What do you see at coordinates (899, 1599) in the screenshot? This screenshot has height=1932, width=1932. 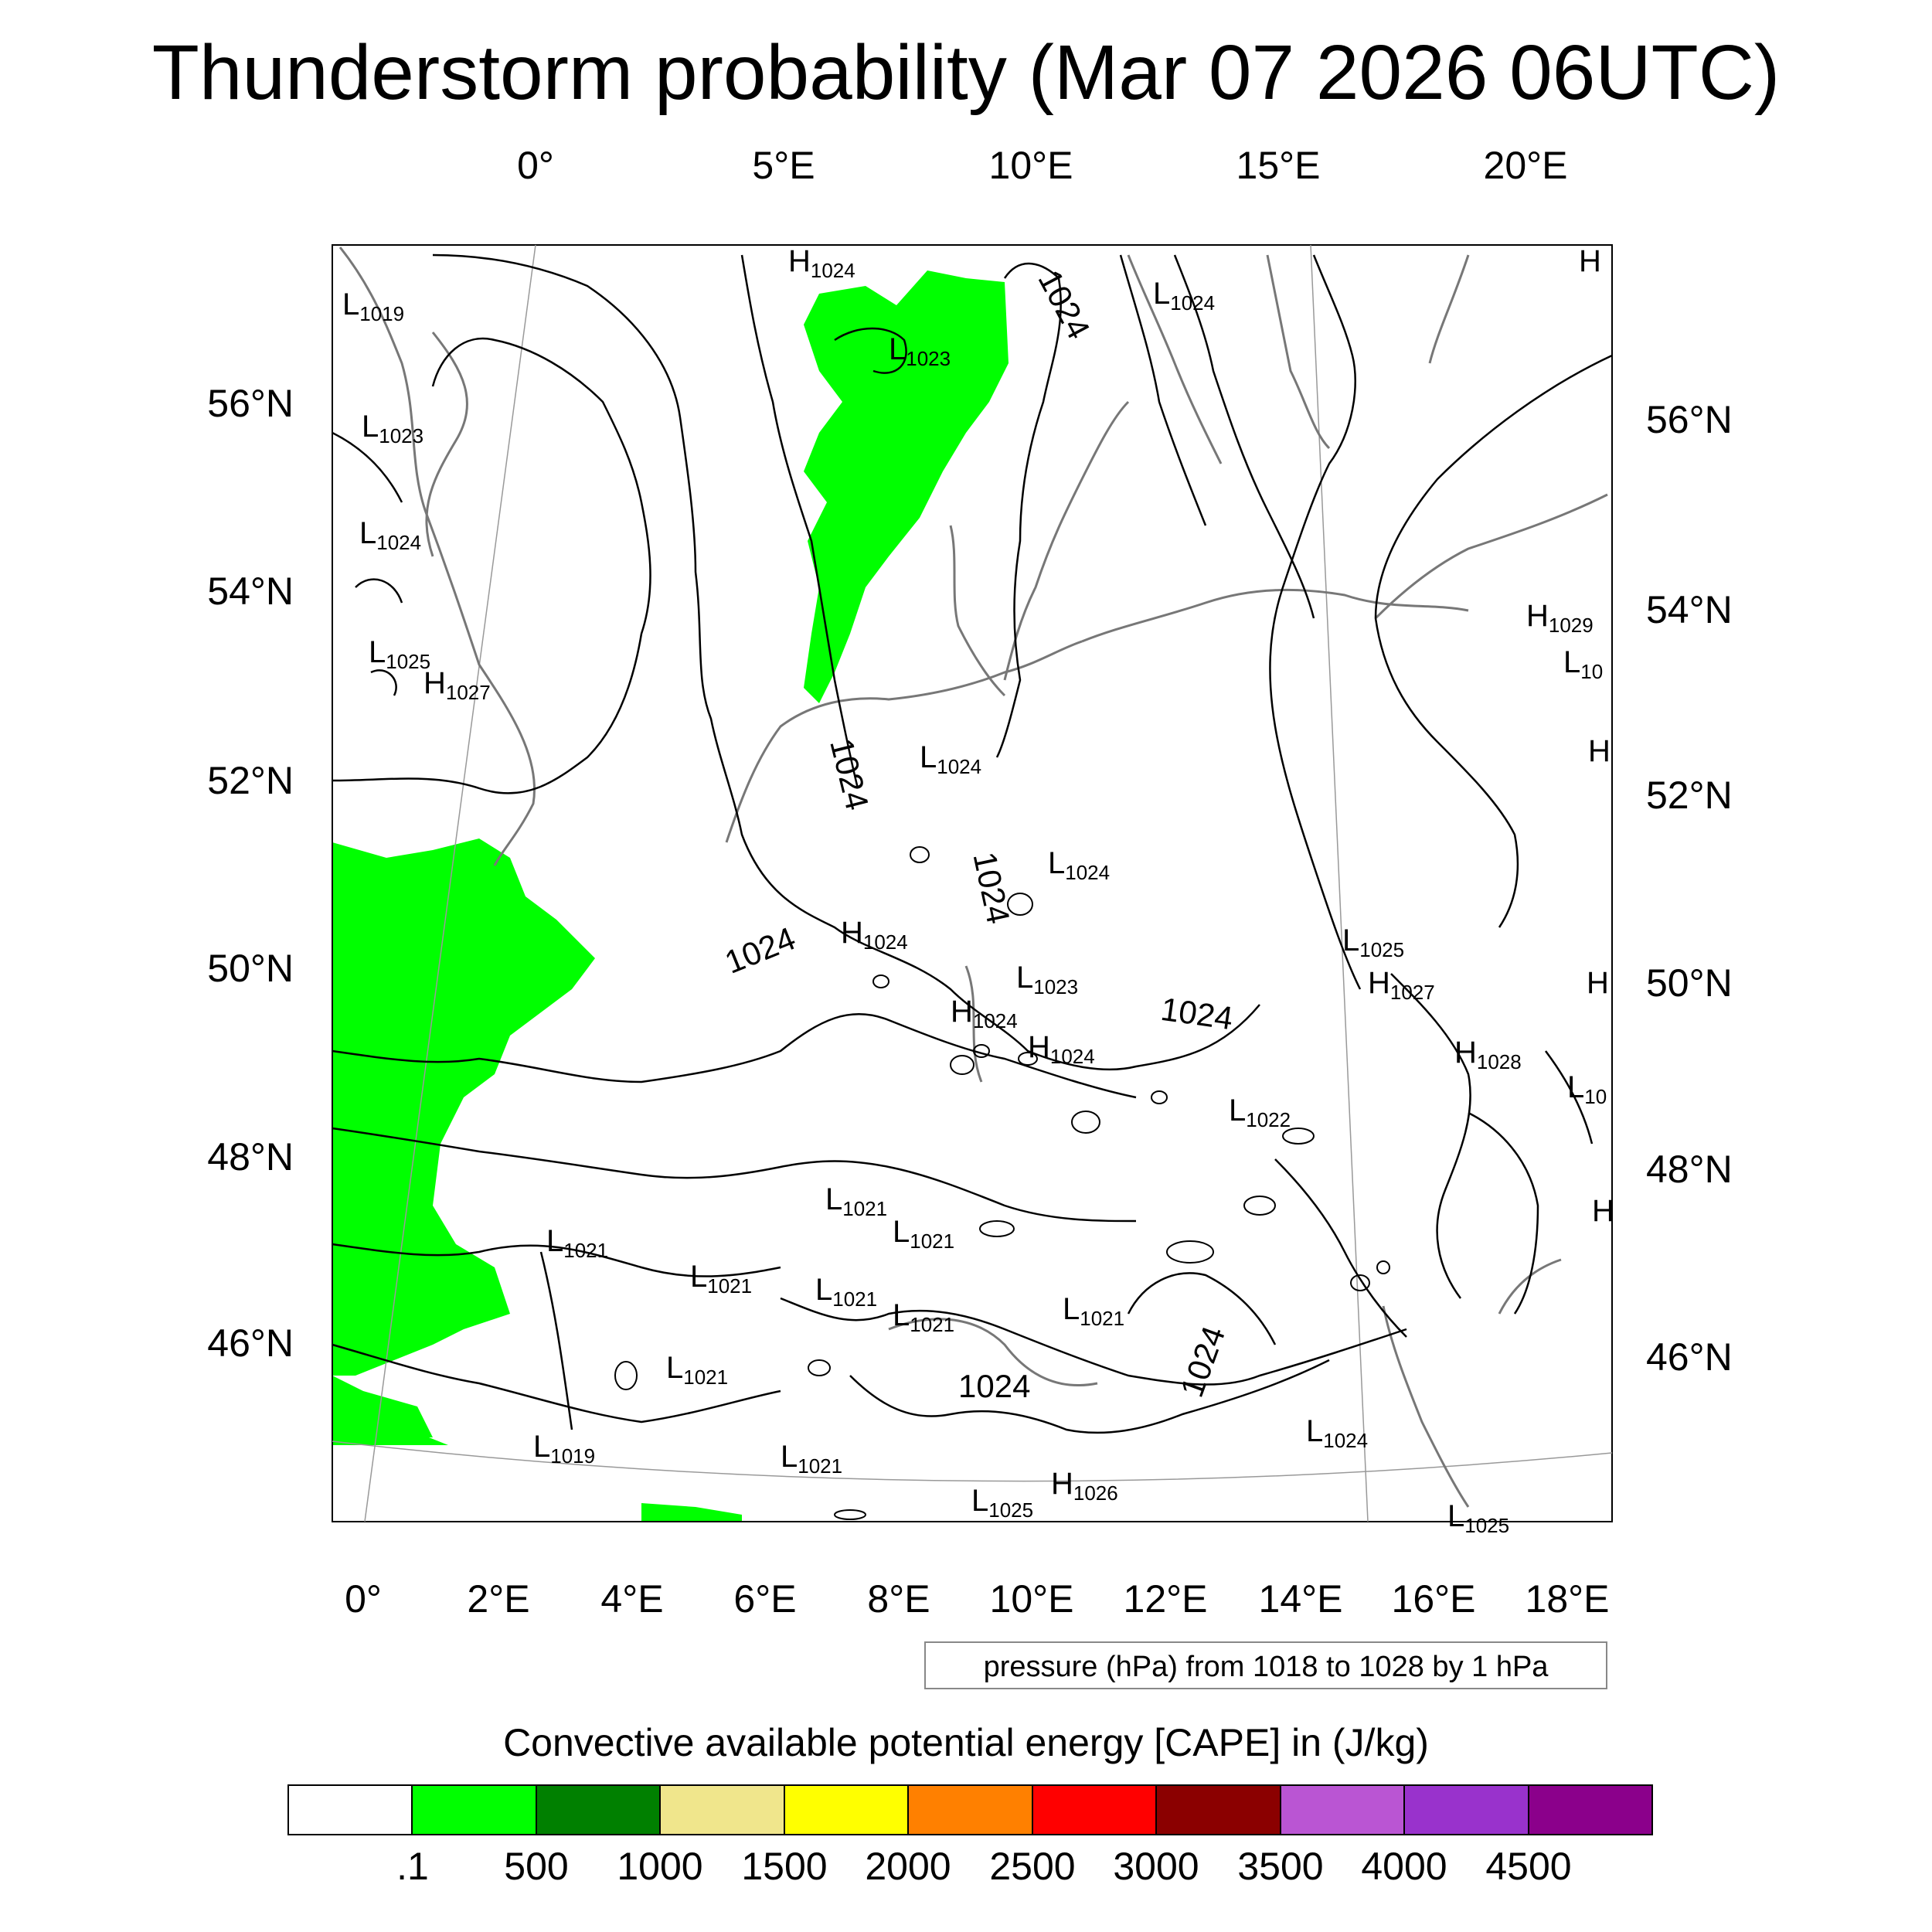 I see `lon-tick-bottom: 8°E` at bounding box center [899, 1599].